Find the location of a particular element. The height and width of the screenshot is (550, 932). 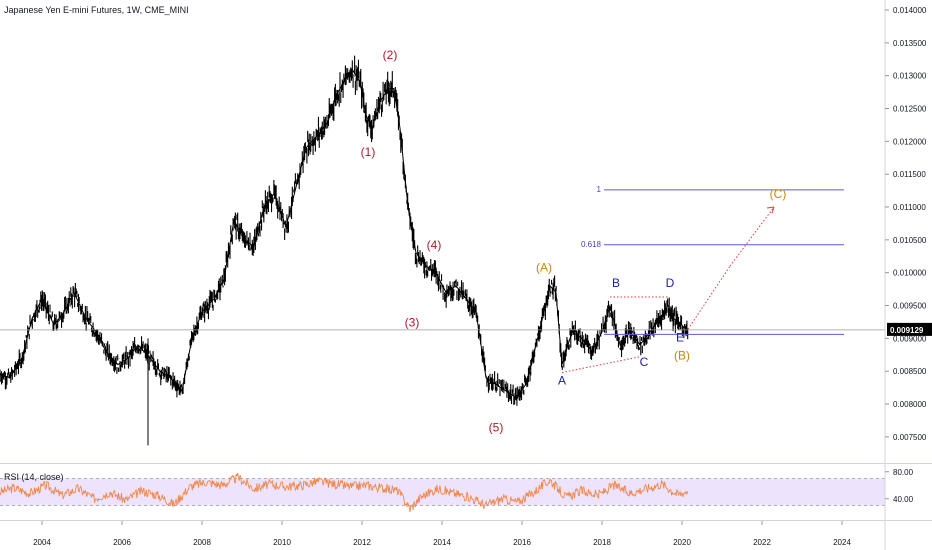

time-tick-label: 2024 is located at coordinates (842, 542).